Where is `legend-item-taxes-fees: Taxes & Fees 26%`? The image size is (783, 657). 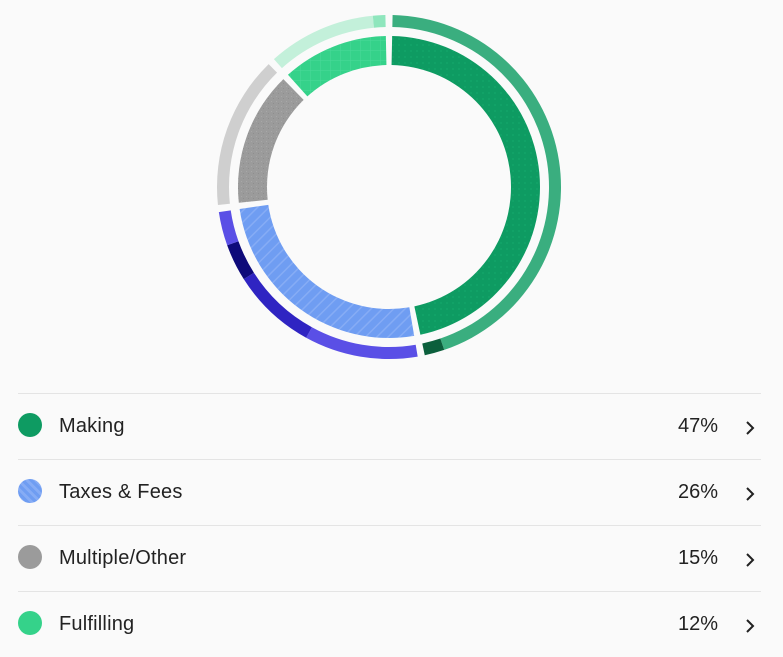
legend-item-taxes-fees: Taxes & Fees 26% is located at coordinates (389, 492).